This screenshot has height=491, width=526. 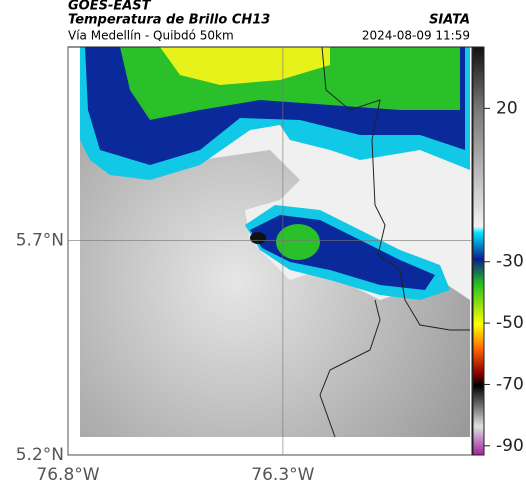 I want to click on lat-tick-label: 5.7°N, so click(x=40, y=240).